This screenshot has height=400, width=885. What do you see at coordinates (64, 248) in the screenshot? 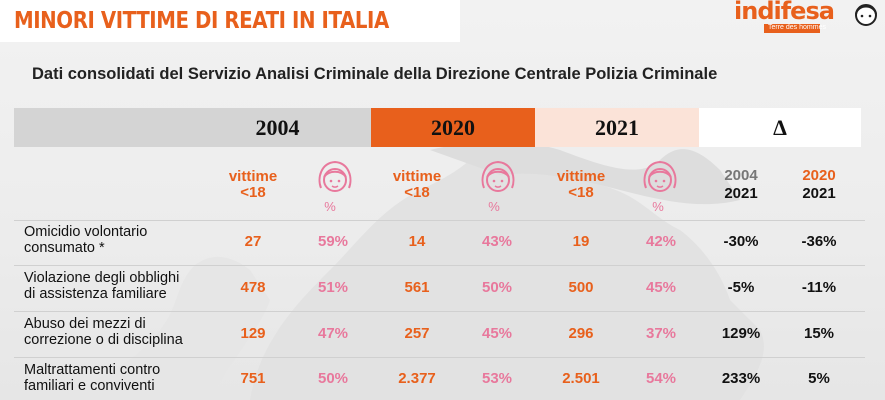
I see `row-label-line: consumato *` at bounding box center [64, 248].